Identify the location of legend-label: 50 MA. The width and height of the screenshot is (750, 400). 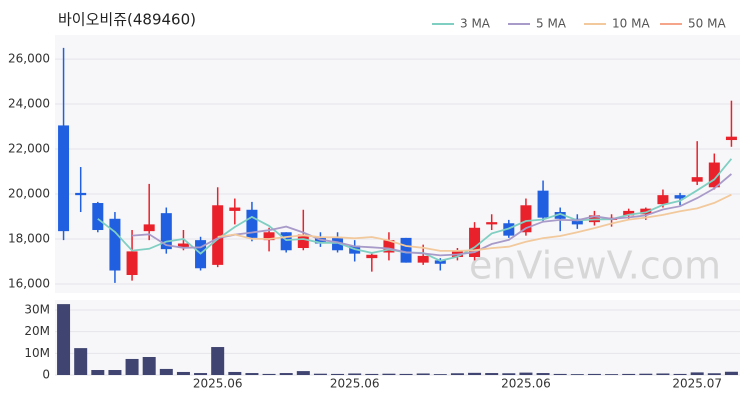
(707, 24).